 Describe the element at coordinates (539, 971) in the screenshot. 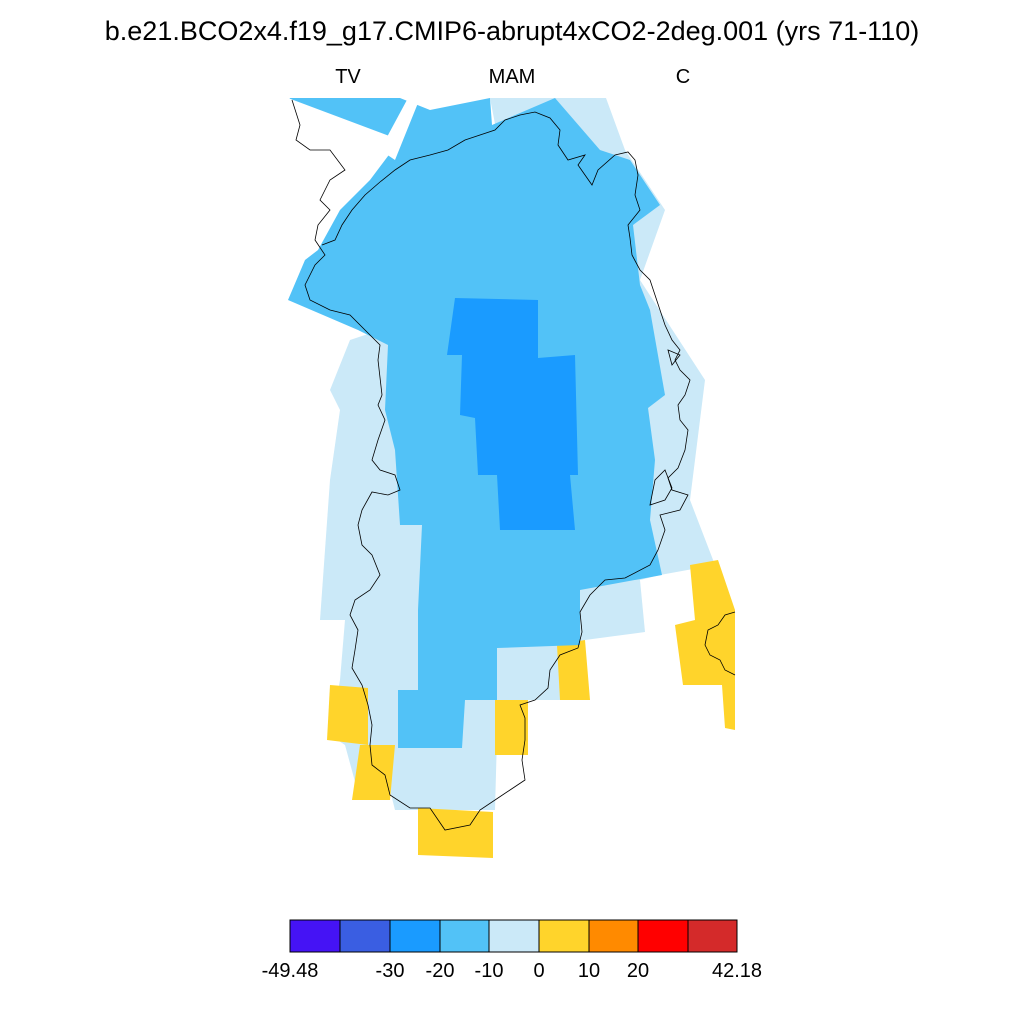

I see `colorbar-label-0: 0` at that location.